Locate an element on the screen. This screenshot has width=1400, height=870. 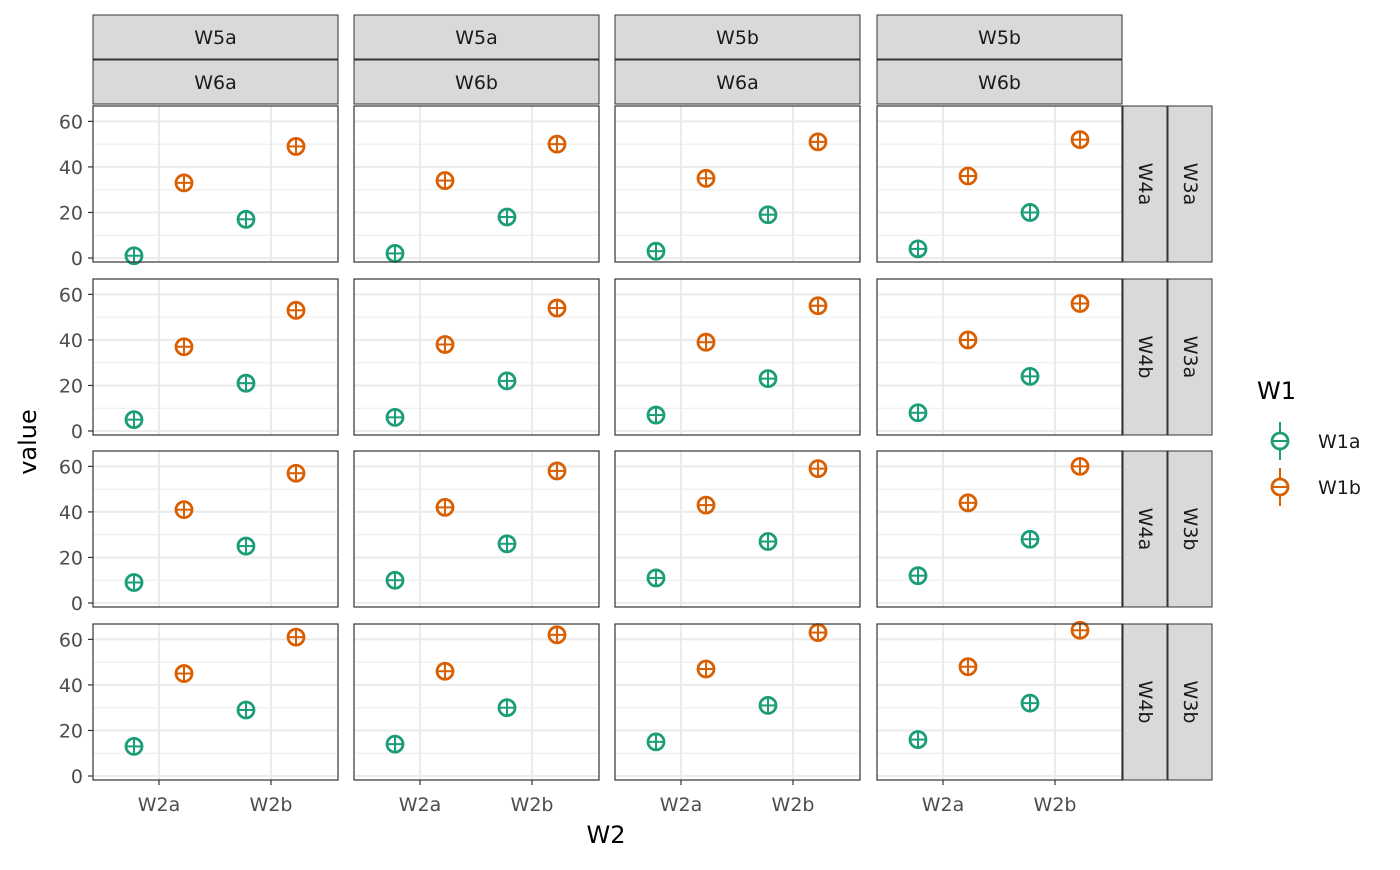
facet-panel-r3-c1 is located at coordinates (476, 702).